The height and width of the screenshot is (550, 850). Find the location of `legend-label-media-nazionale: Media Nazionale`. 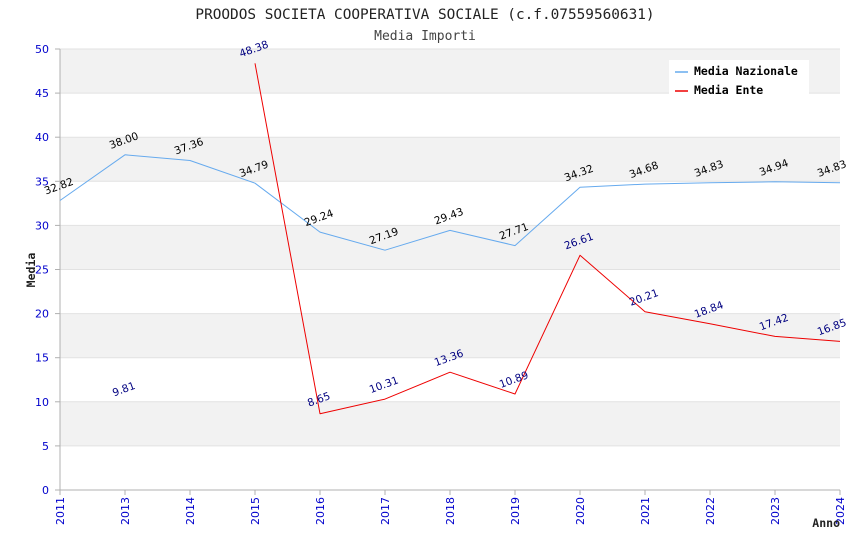

legend-label-media-nazionale: Media Nazionale is located at coordinates (746, 71).